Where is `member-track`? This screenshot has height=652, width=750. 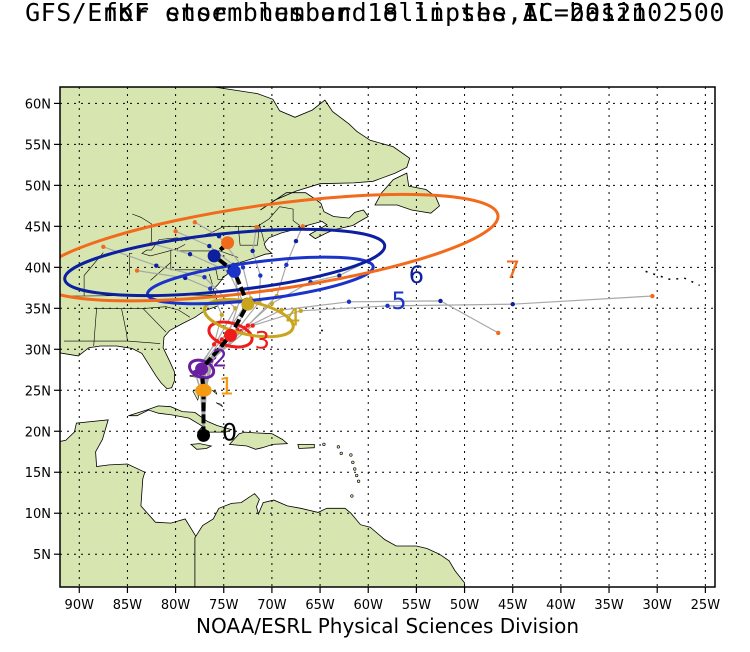
member-track is located at coordinates (253, 331).